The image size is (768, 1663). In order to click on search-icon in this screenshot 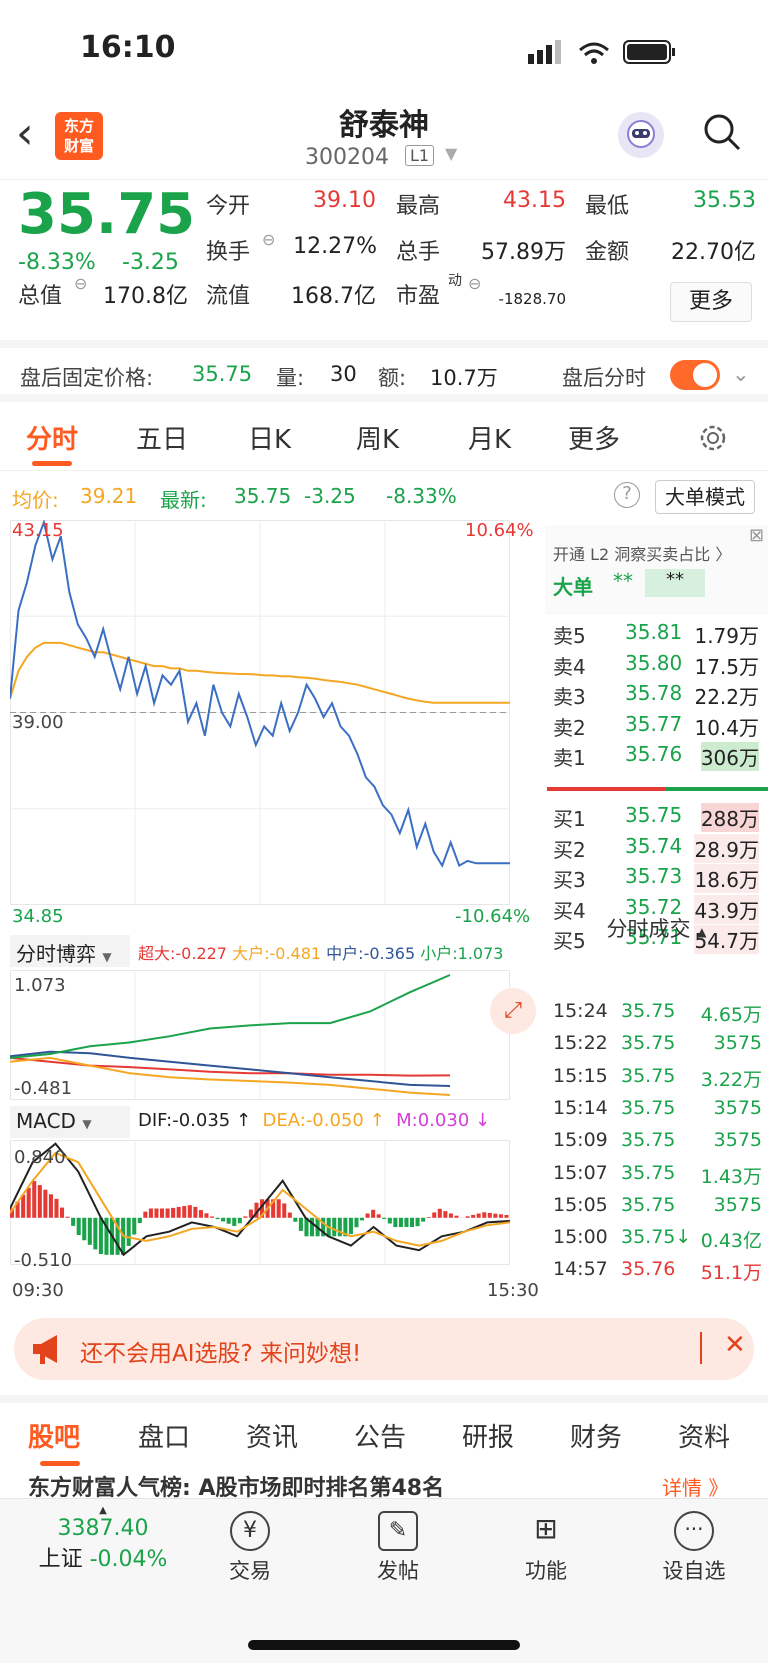, I will do `click(722, 132)`.